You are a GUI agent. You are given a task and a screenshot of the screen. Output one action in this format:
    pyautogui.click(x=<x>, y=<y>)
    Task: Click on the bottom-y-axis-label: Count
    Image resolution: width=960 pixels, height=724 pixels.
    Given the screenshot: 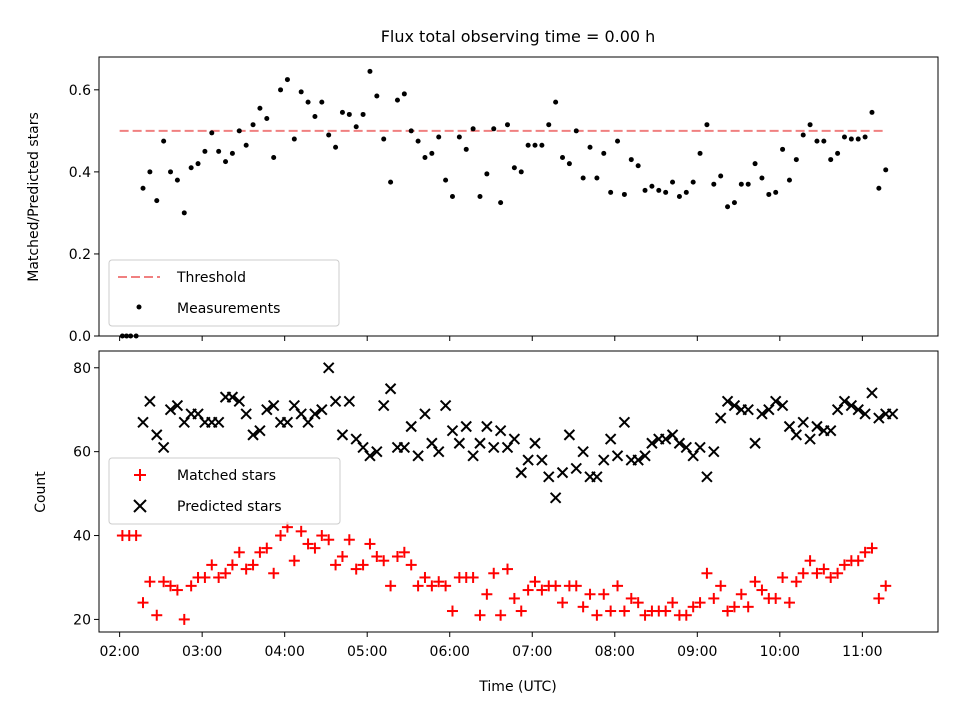 What is the action you would take?
    pyautogui.click(x=41, y=492)
    